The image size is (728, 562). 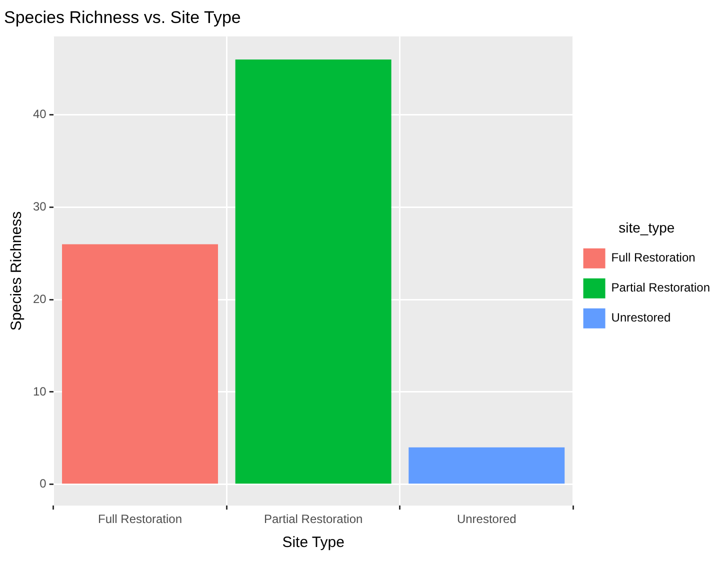 I want to click on chart-title: Species Richness vs. Site Type, so click(x=122, y=17).